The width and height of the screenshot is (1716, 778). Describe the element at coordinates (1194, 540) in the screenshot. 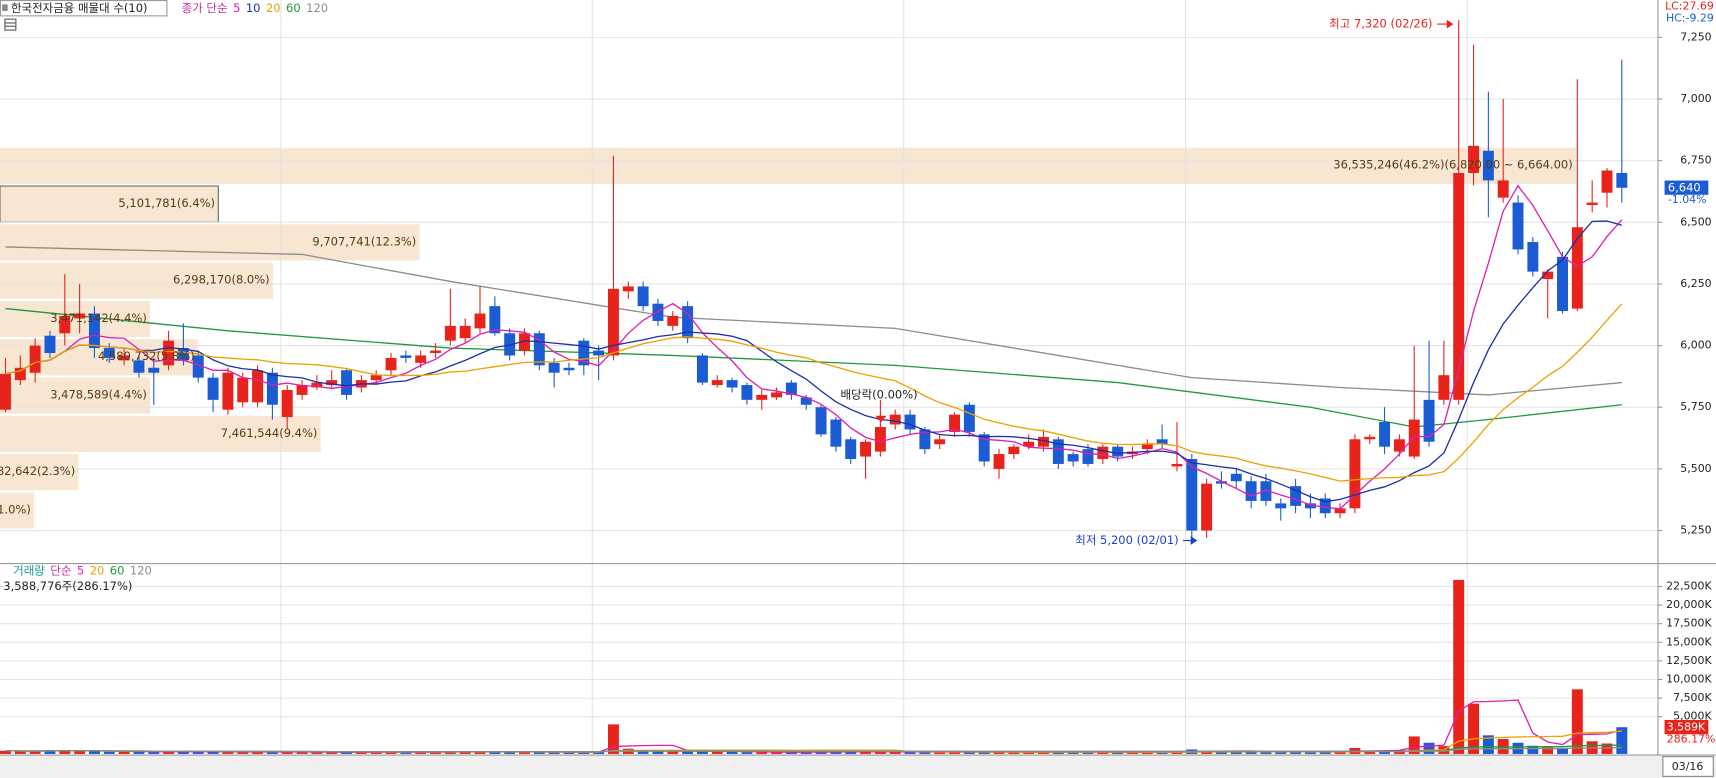

I see `annotation-arrowhead` at that location.